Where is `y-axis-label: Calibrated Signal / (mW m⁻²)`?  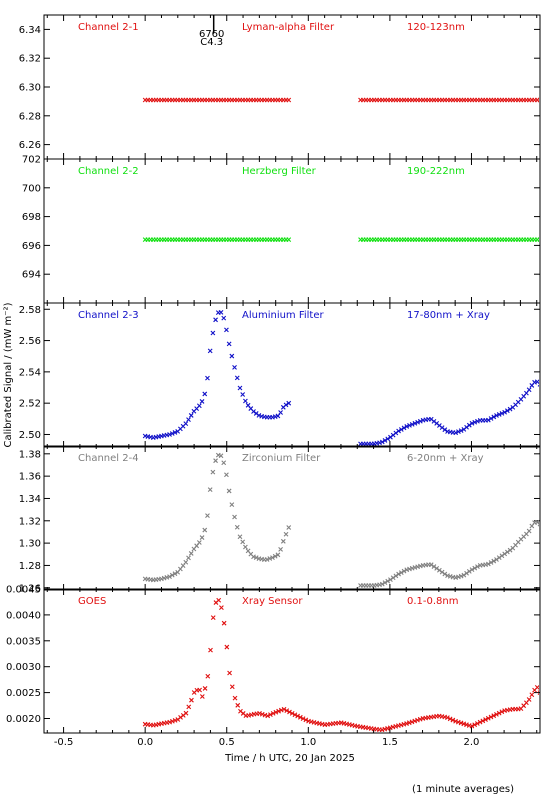 y-axis-label: Calibrated Signal / (mW m⁻²) is located at coordinates (8, 374).